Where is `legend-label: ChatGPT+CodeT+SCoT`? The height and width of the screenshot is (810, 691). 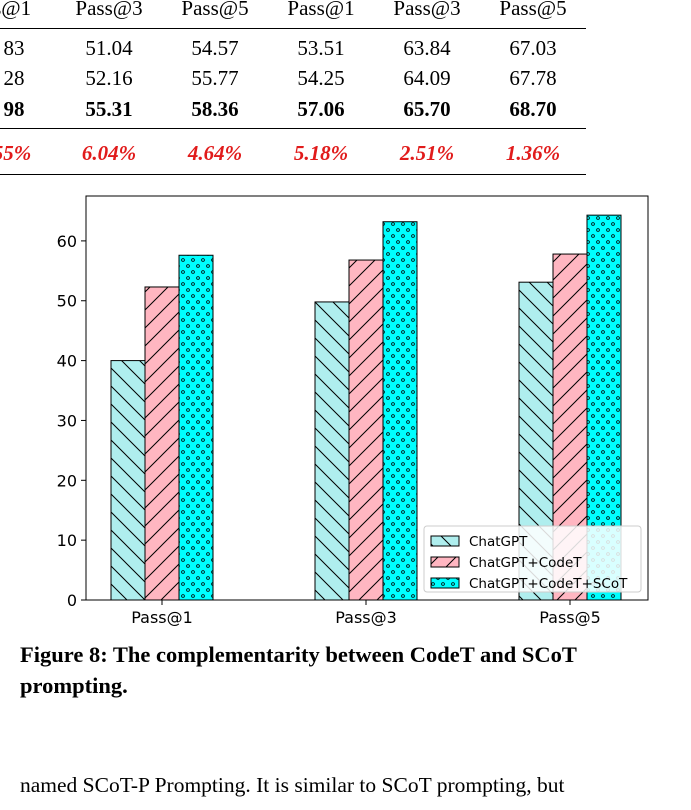 legend-label: ChatGPT+CodeT+SCoT is located at coordinates (548, 584).